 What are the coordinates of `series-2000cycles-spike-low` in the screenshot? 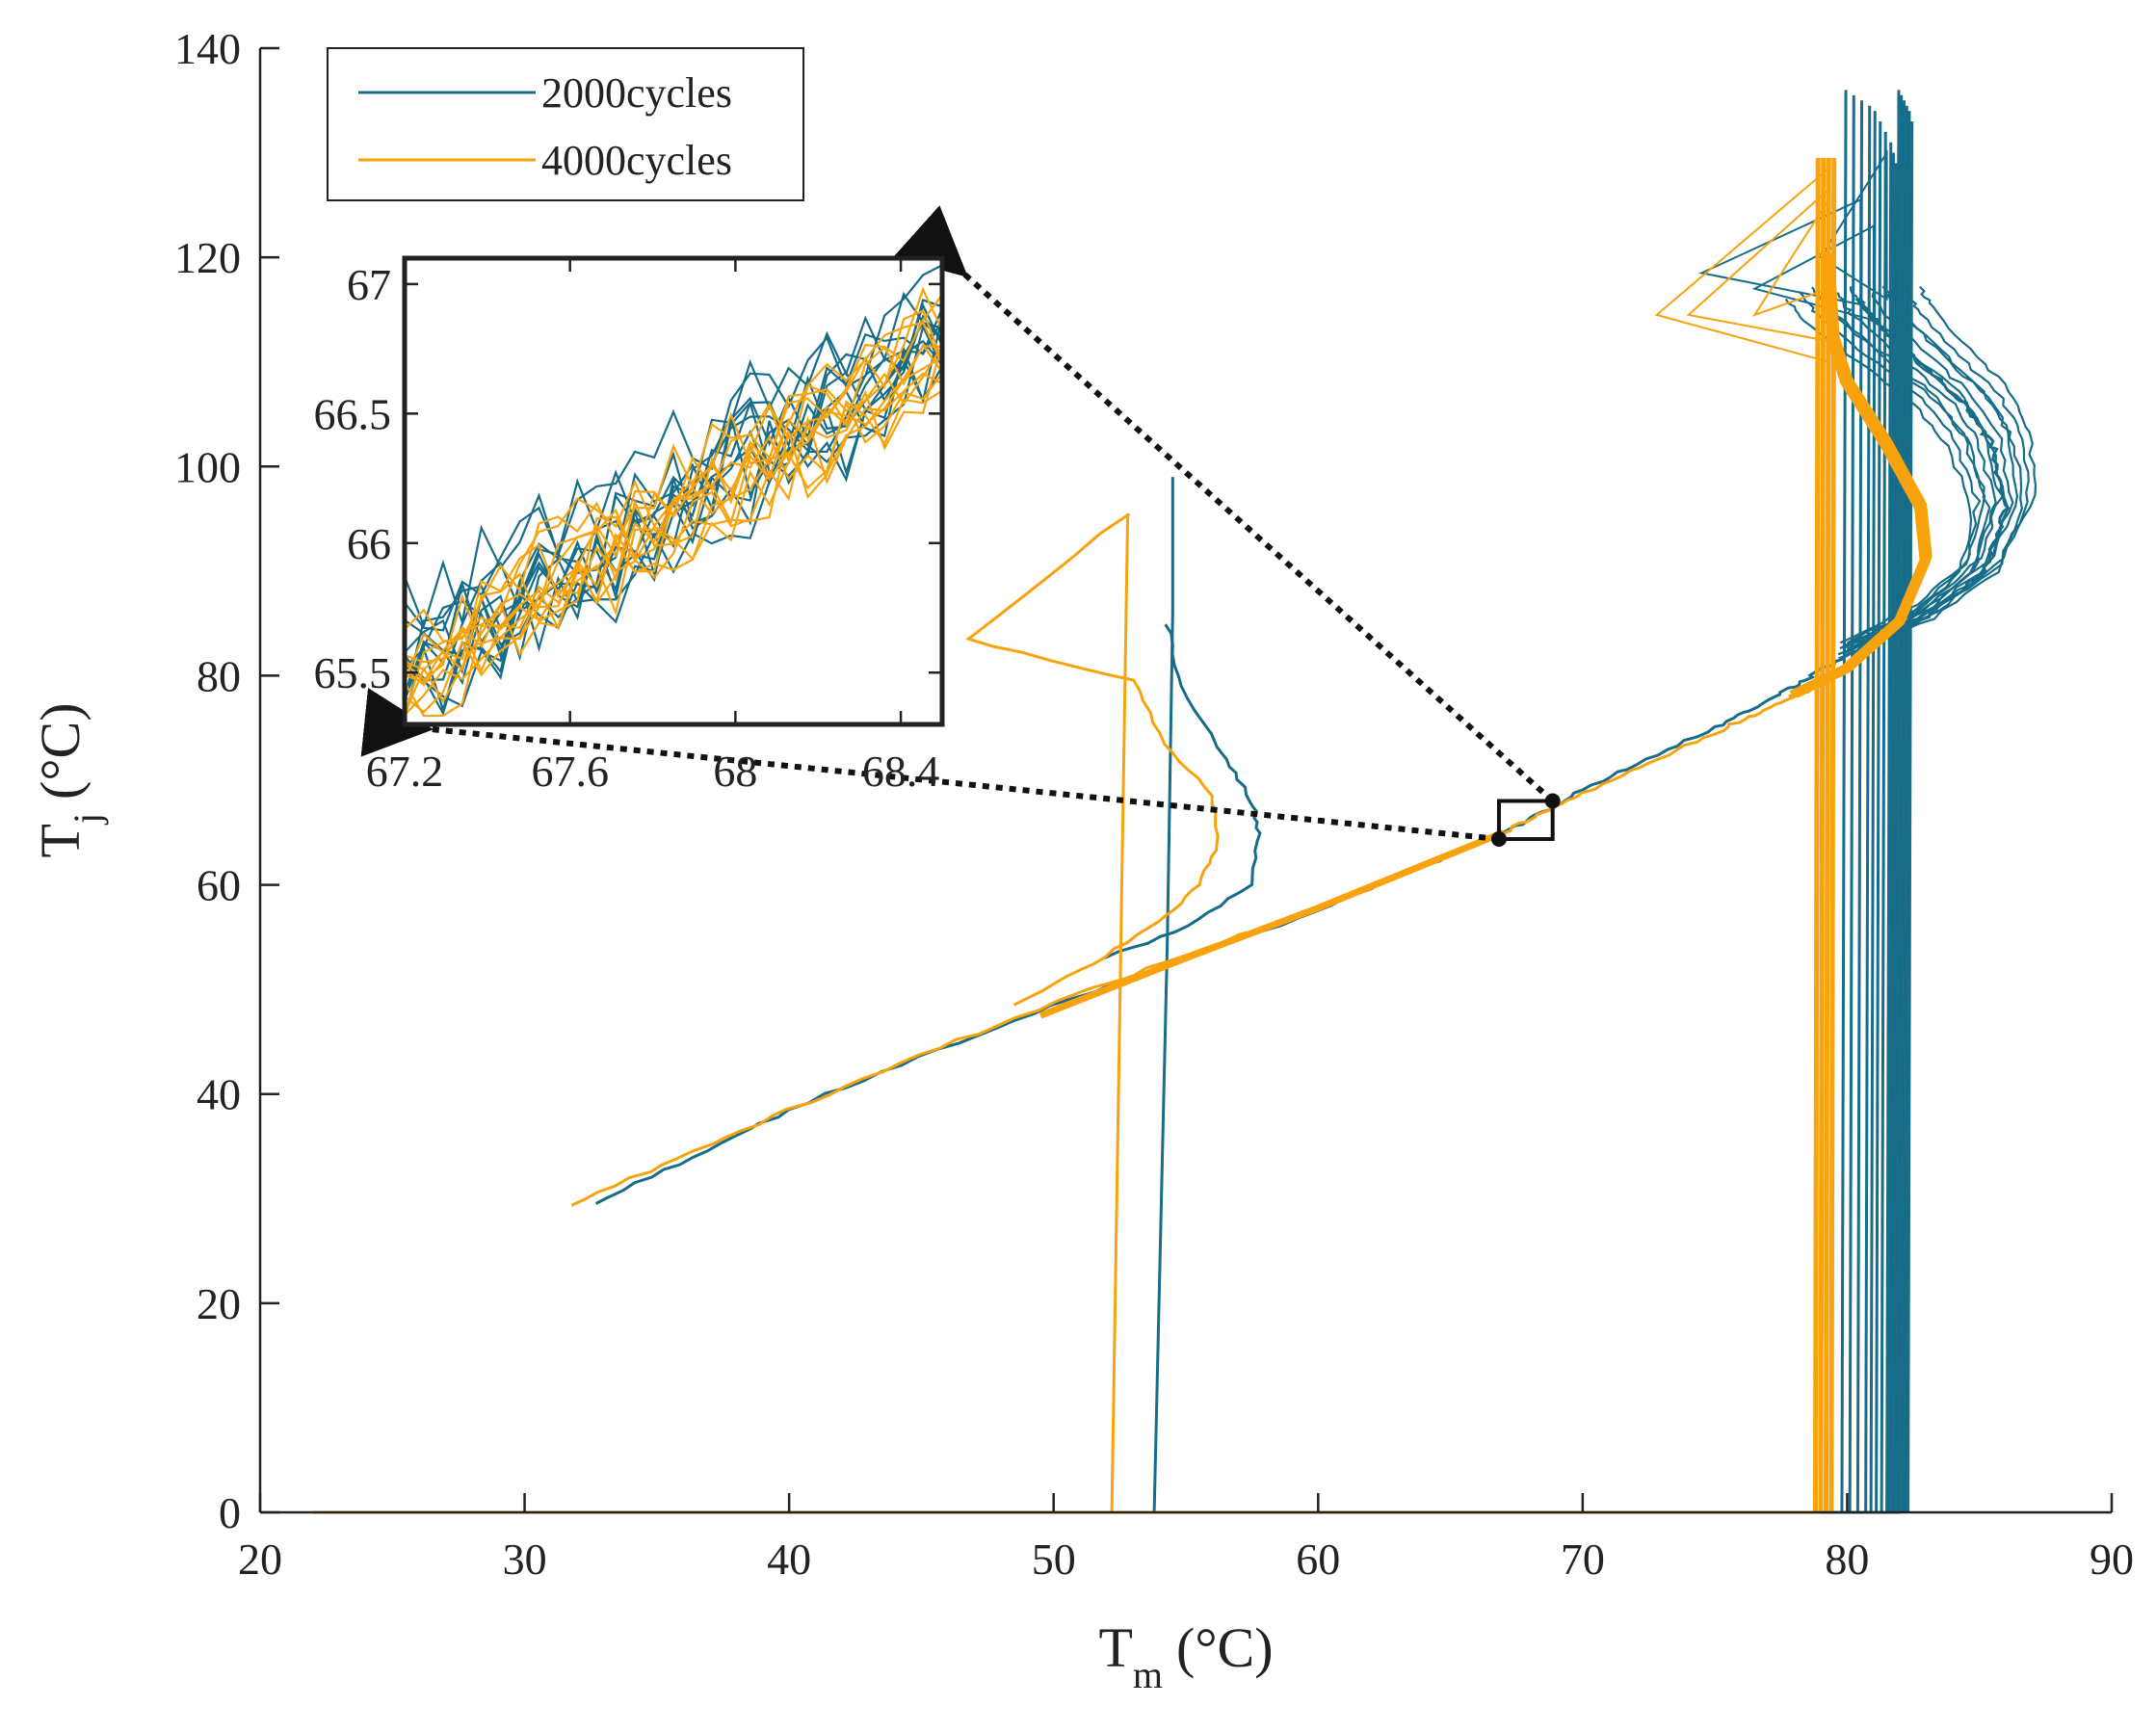 It's located at (1163, 995).